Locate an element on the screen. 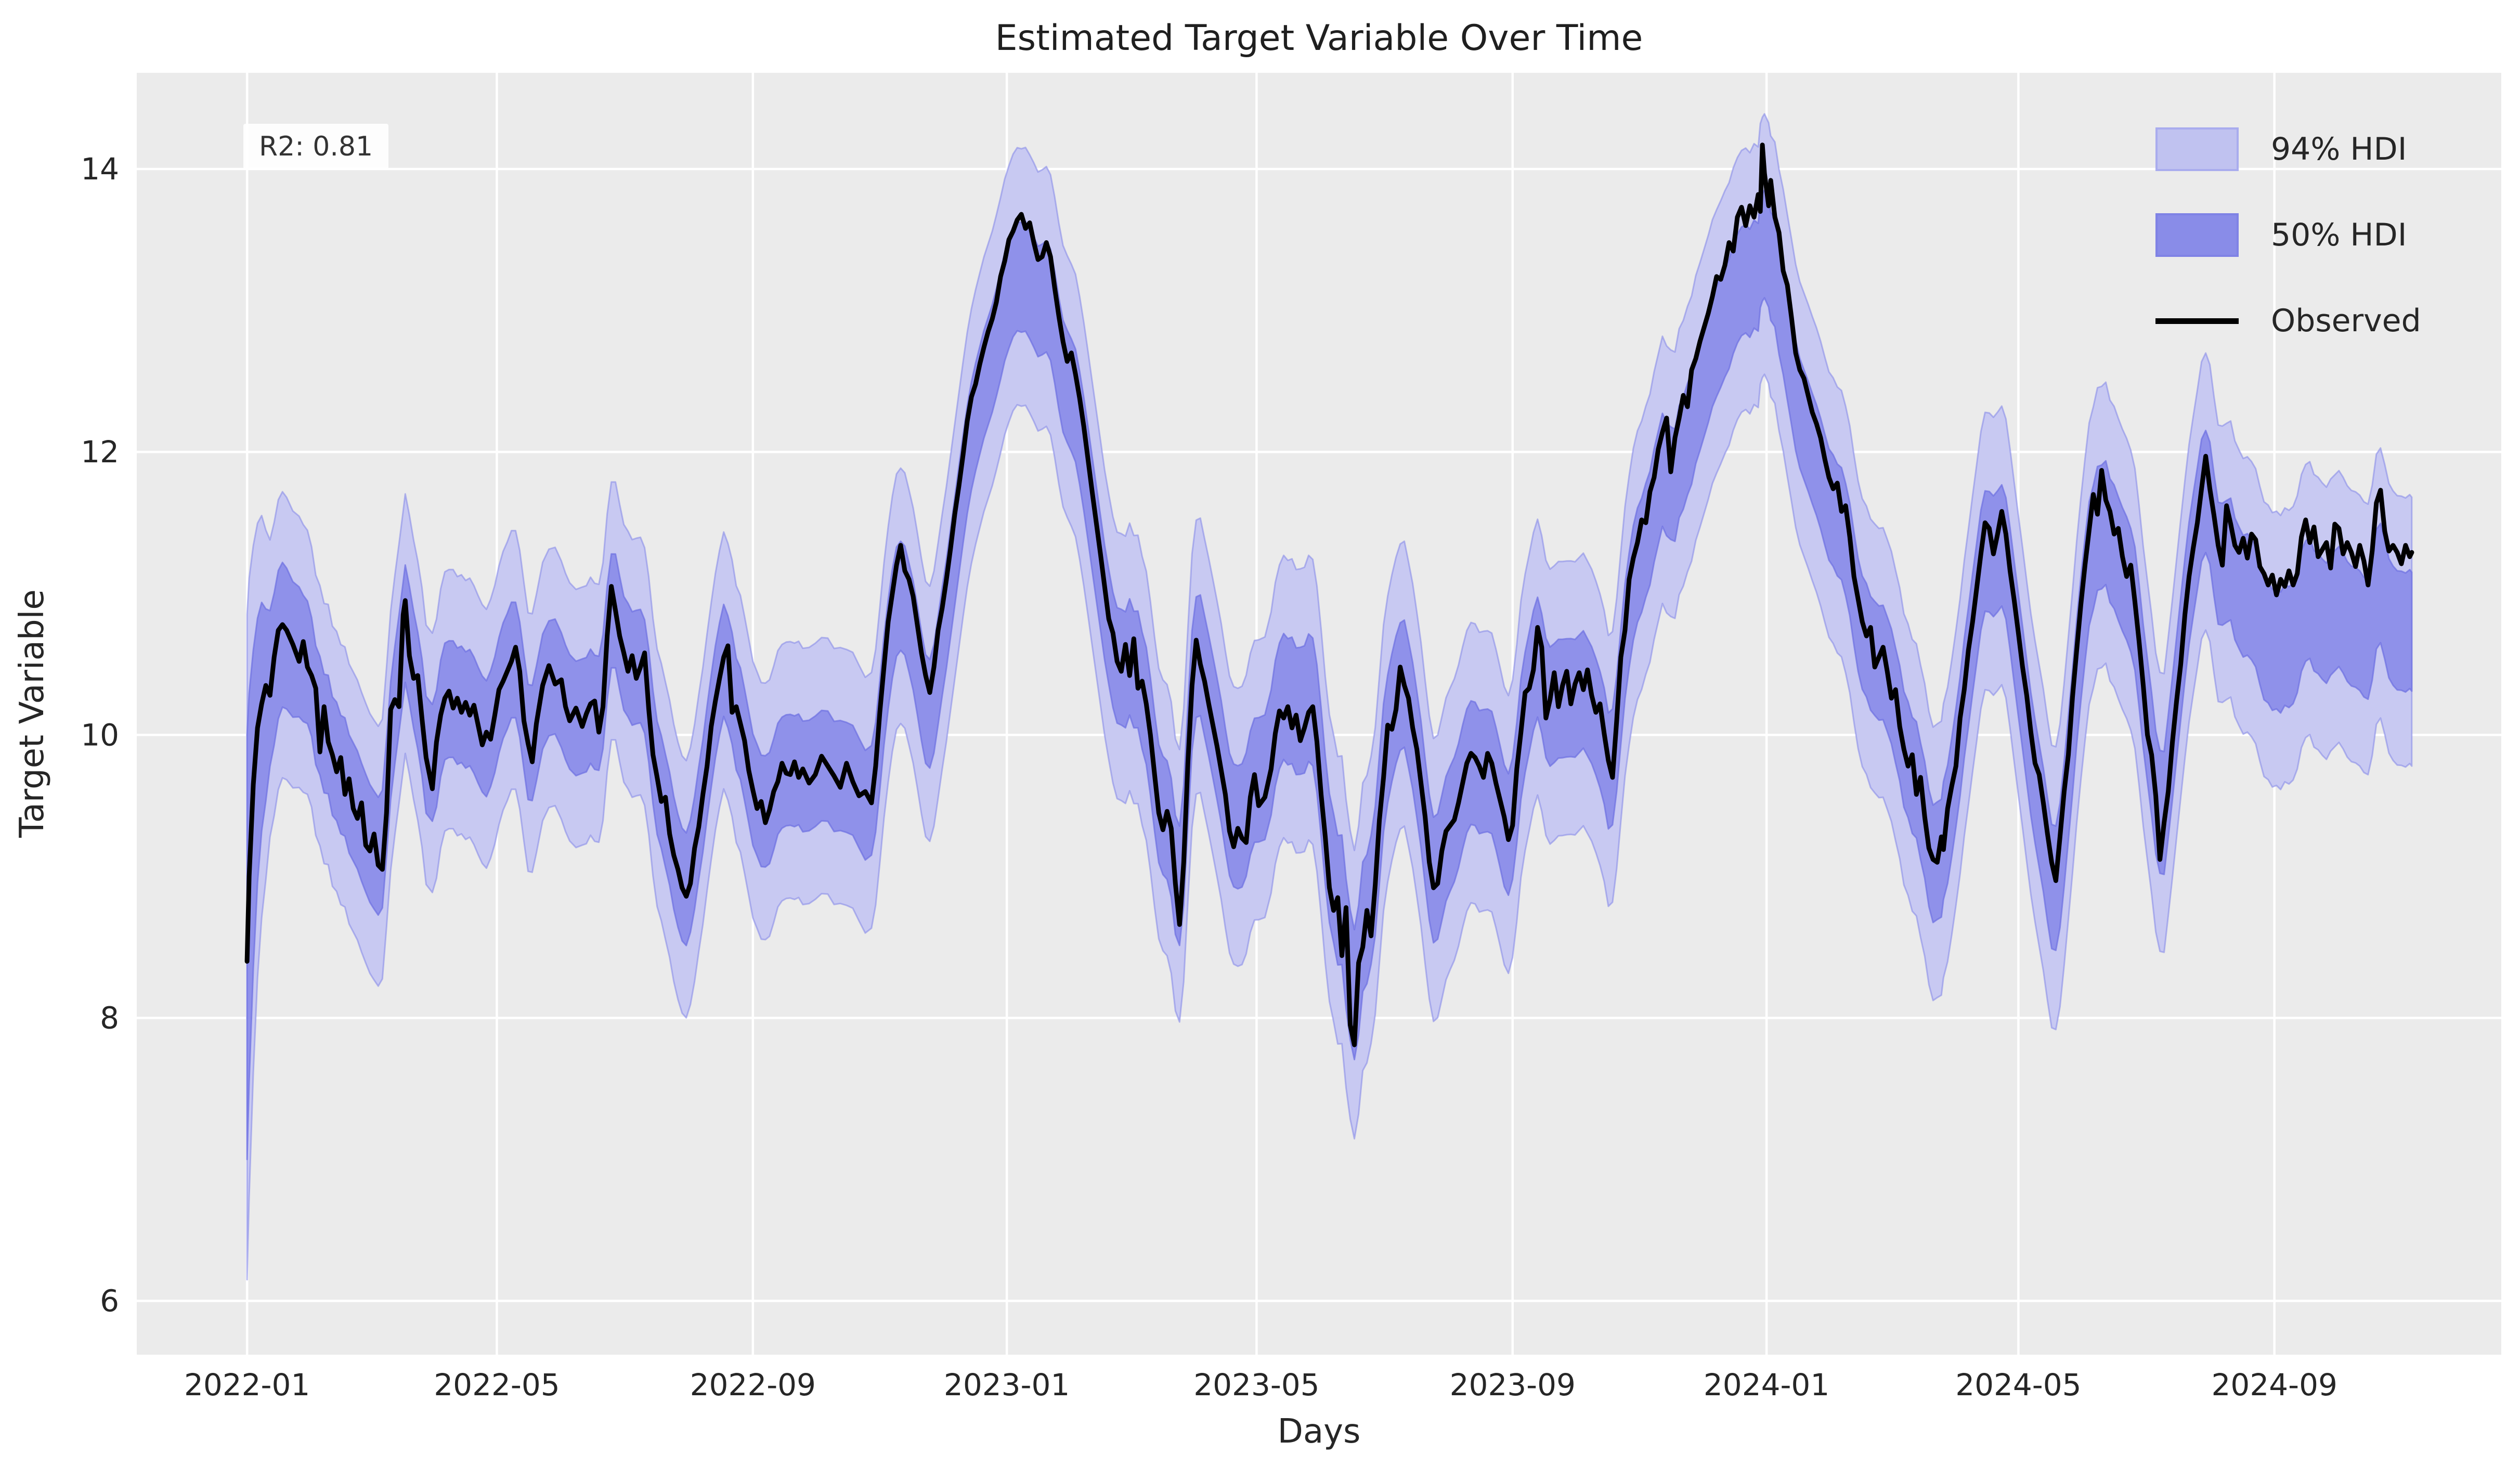  x-tick-label: 2023-05 is located at coordinates (1256, 1385).